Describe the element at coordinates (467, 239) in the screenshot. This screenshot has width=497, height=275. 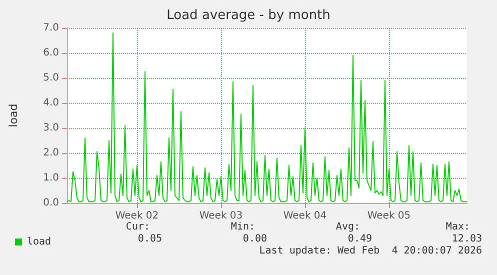
I see `text: 12.03` at that location.